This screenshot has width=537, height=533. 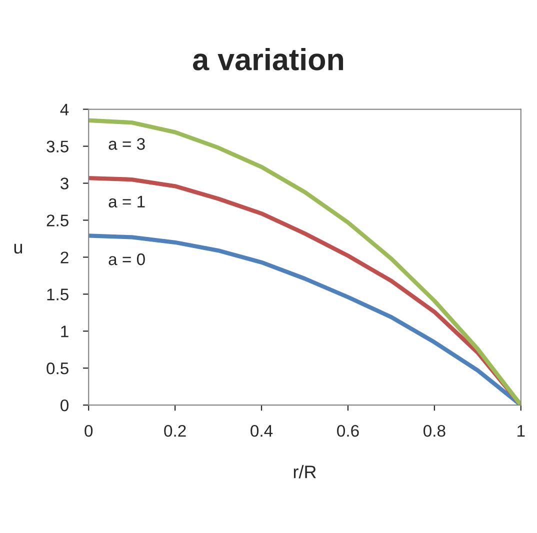 What do you see at coordinates (348, 430) in the screenshot?
I see `x-tick-label: 0.6` at bounding box center [348, 430].